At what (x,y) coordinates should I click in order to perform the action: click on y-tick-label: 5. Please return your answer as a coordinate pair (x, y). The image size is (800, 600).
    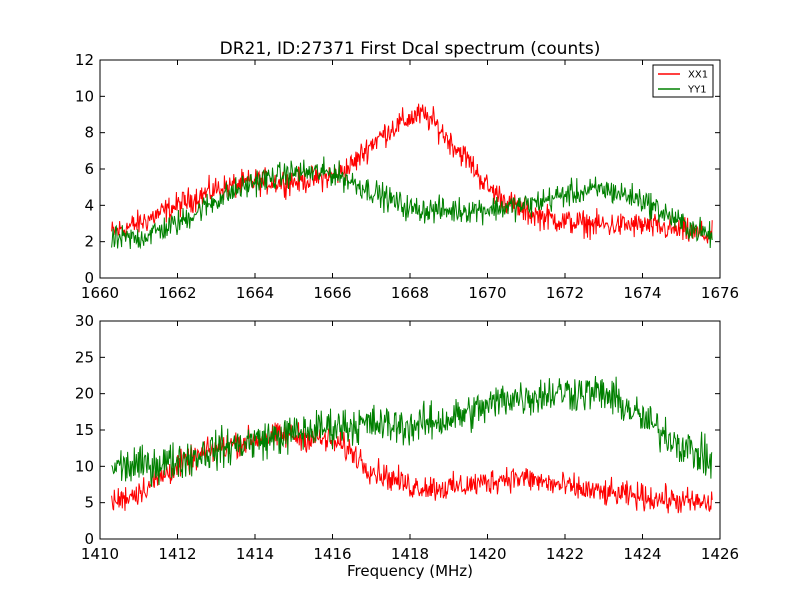
    Looking at the image, I should click on (89, 503).